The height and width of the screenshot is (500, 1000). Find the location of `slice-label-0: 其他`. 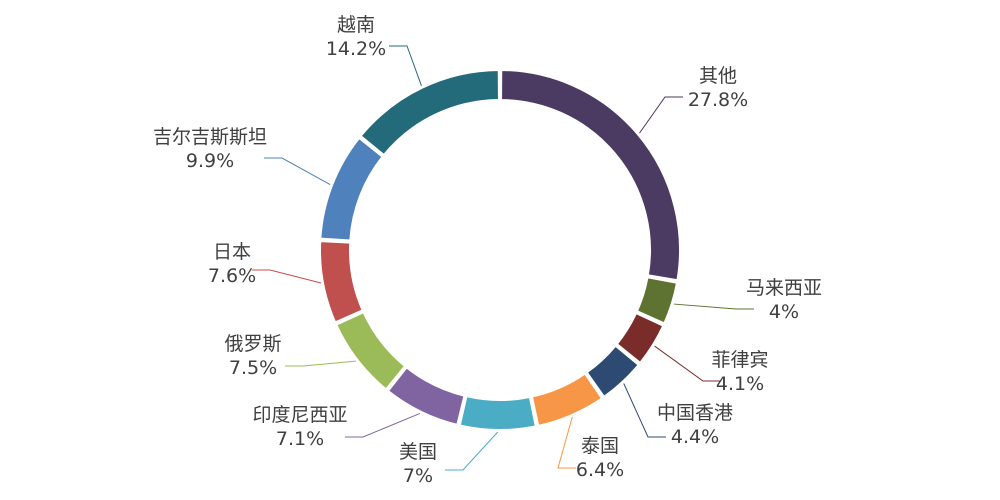

slice-label-0: 其他 is located at coordinates (718, 76).